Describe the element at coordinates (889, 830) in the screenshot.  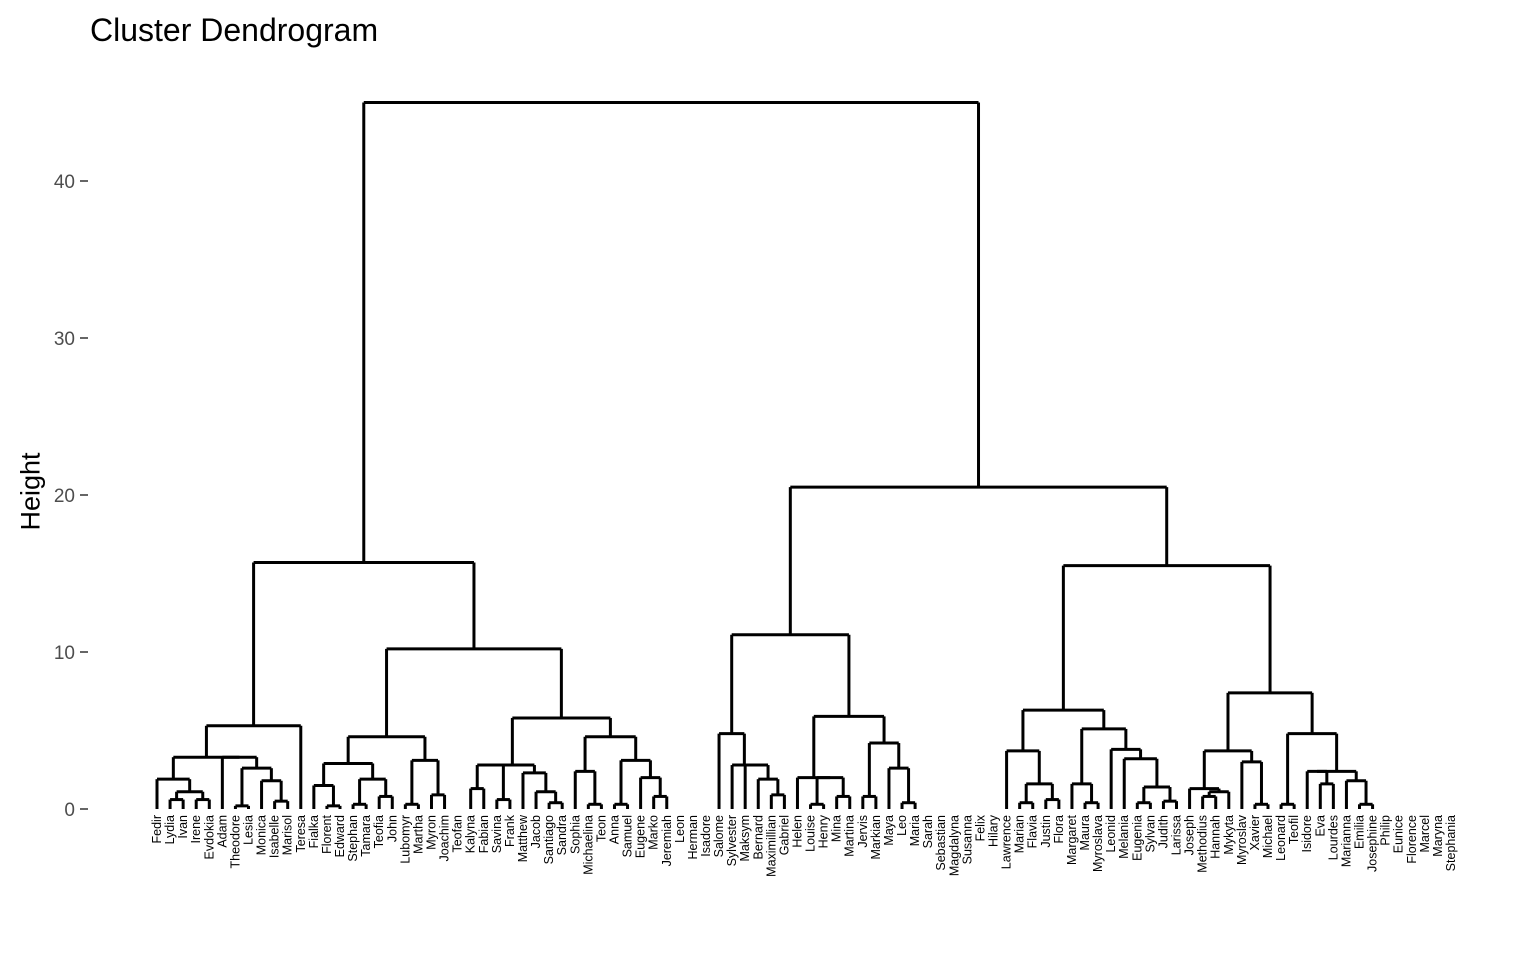
I see `leaf-label: Maya` at that location.